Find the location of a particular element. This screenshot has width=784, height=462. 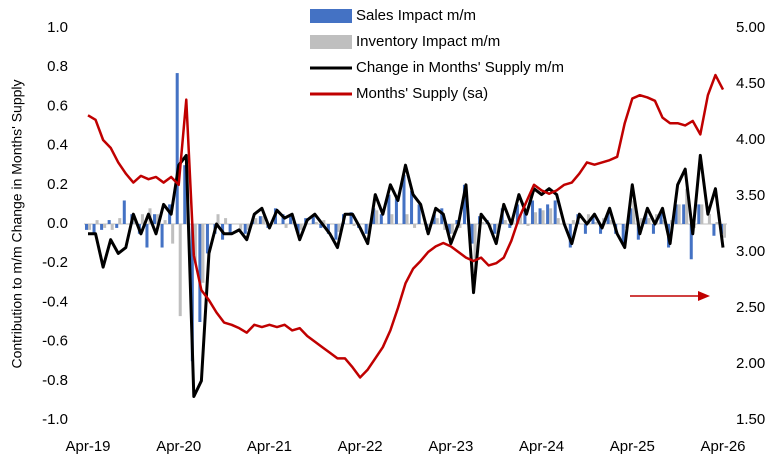

legend-label: Change in Months' Supply m/m is located at coordinates (460, 67).